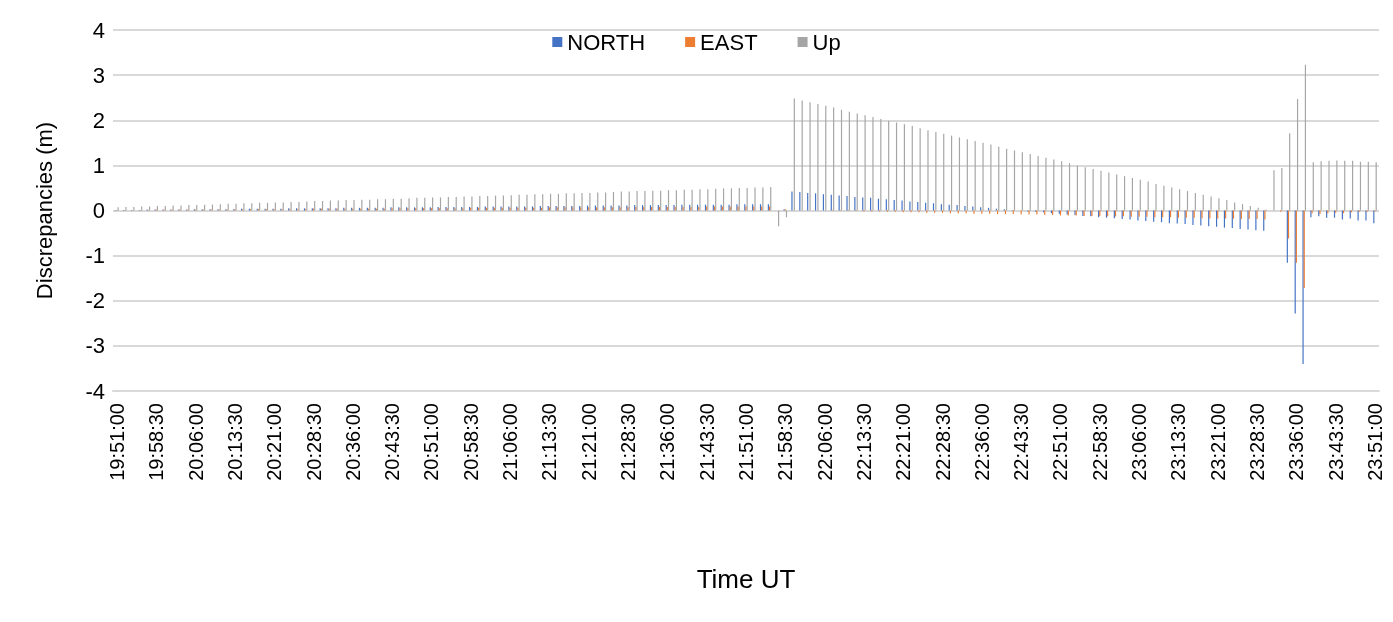 Image resolution: width=1393 pixels, height=622 pixels. I want to click on y-tick-label: -4, so click(95, 391).